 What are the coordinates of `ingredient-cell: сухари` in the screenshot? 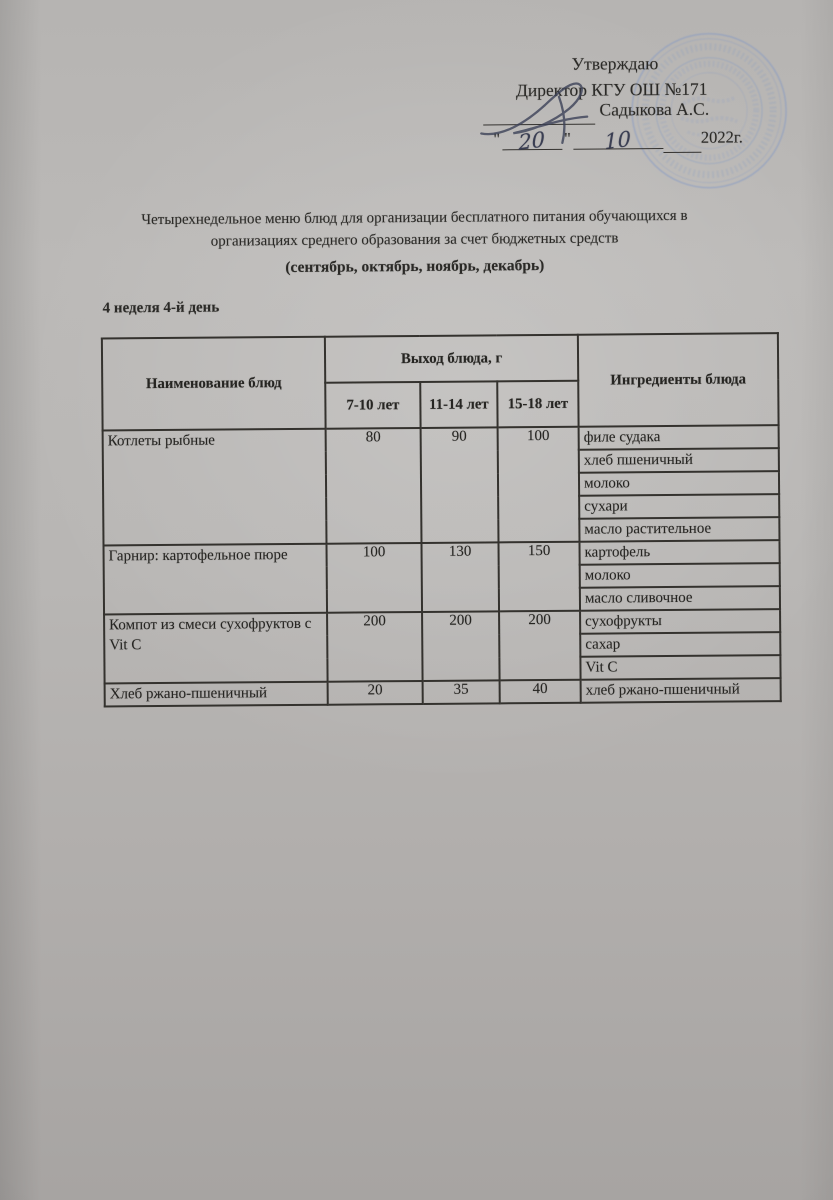 It's located at (679, 506).